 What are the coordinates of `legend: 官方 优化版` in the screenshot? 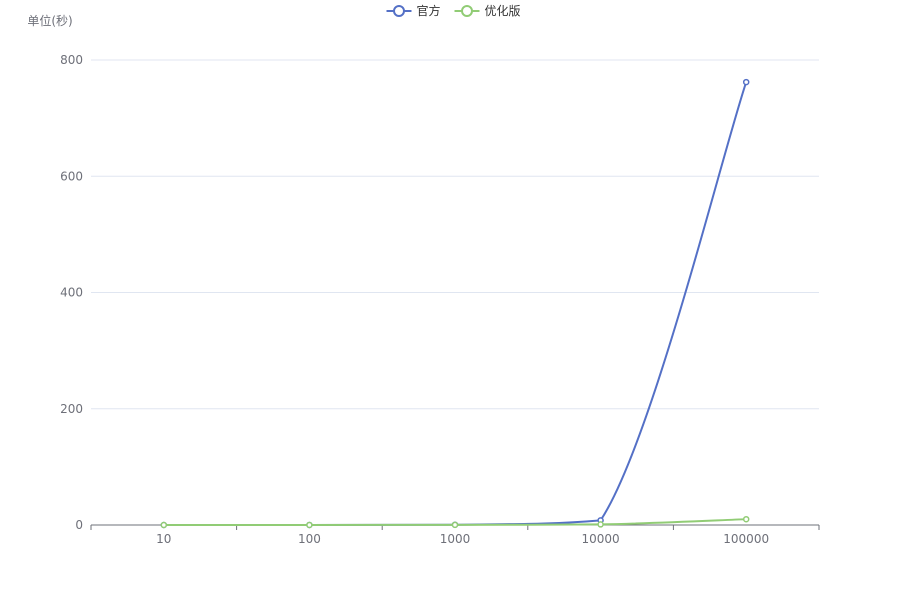 It's located at (453, 10).